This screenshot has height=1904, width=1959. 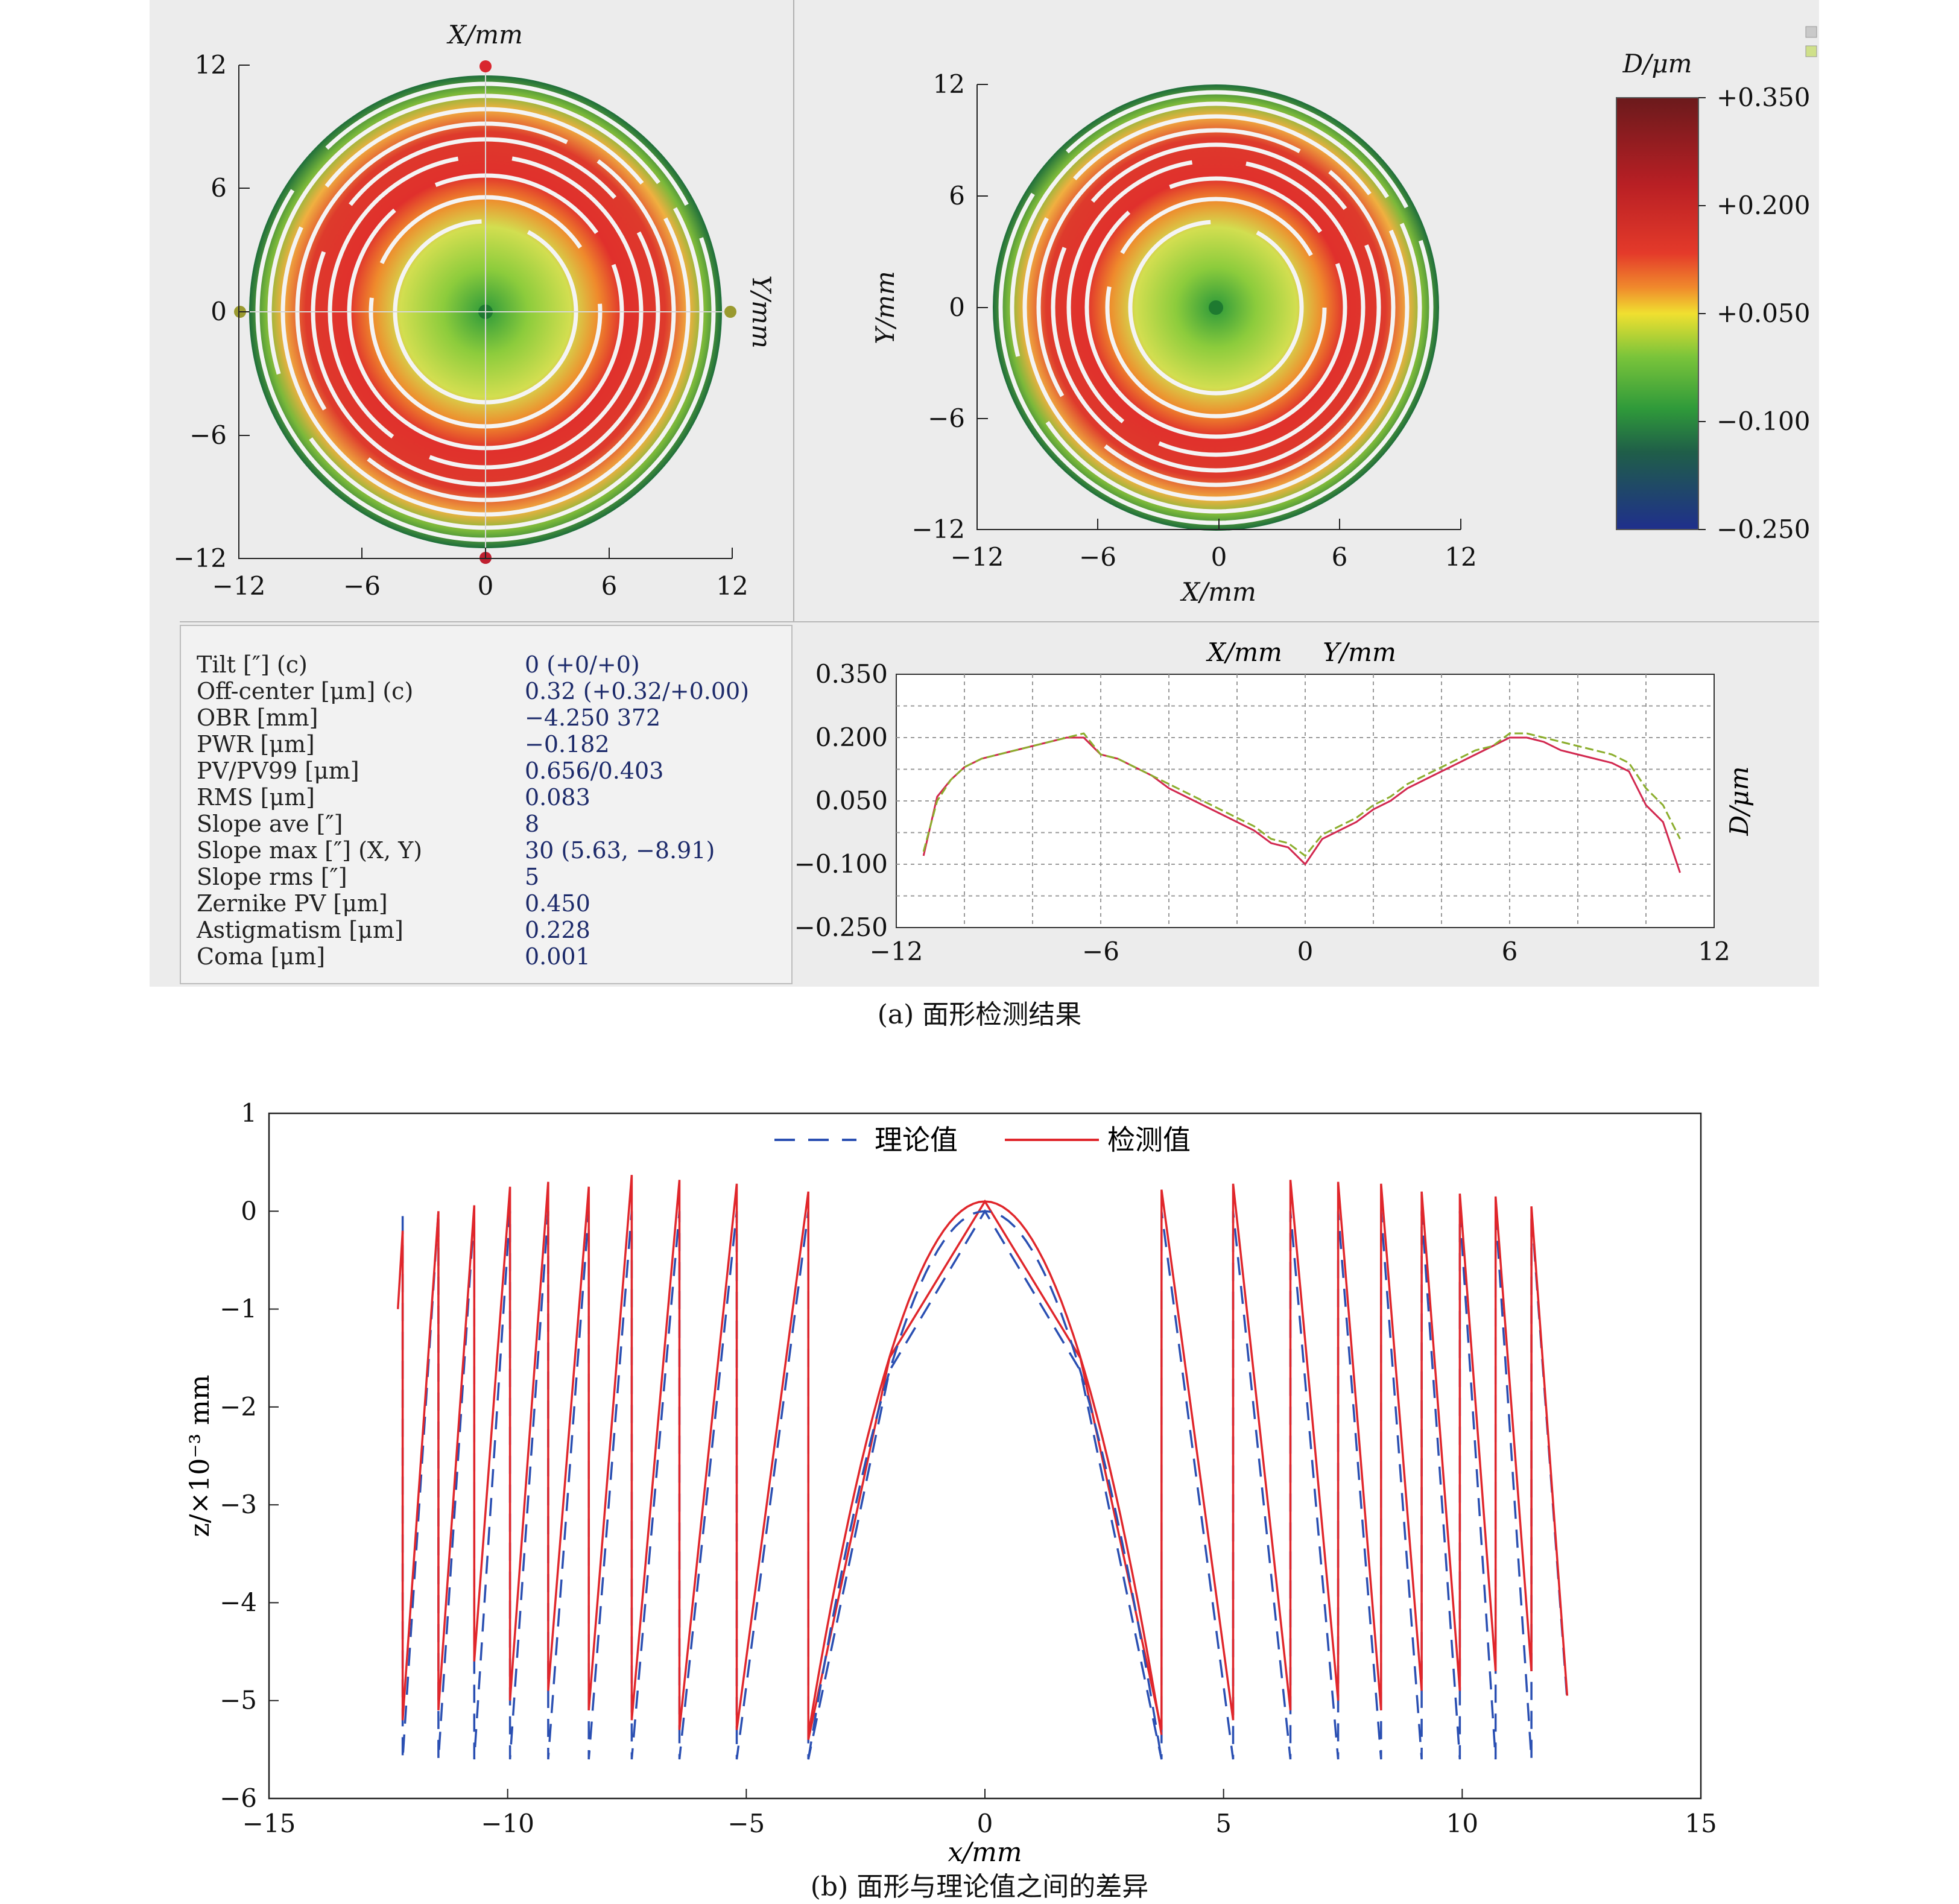 What do you see at coordinates (999, 622) in the screenshot?
I see `panel-a-divider` at bounding box center [999, 622].